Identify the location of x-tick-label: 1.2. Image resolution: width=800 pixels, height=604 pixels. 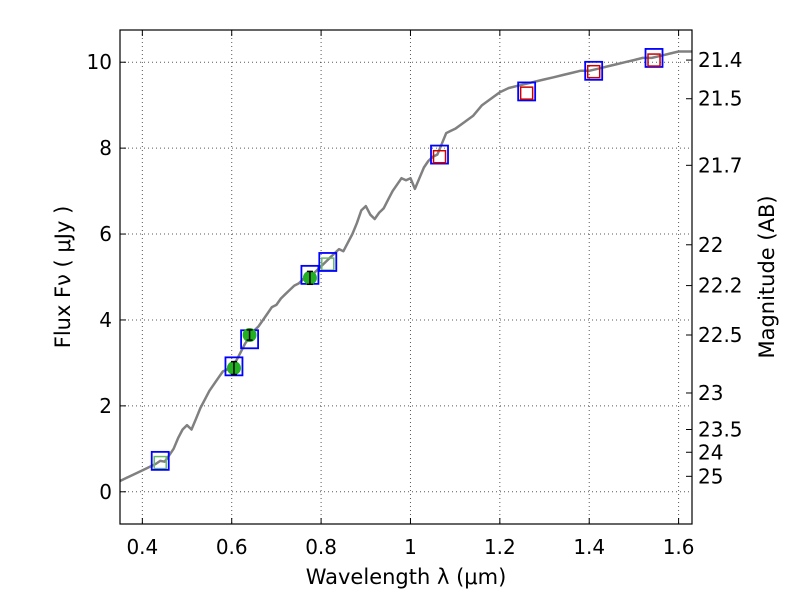
(500, 547).